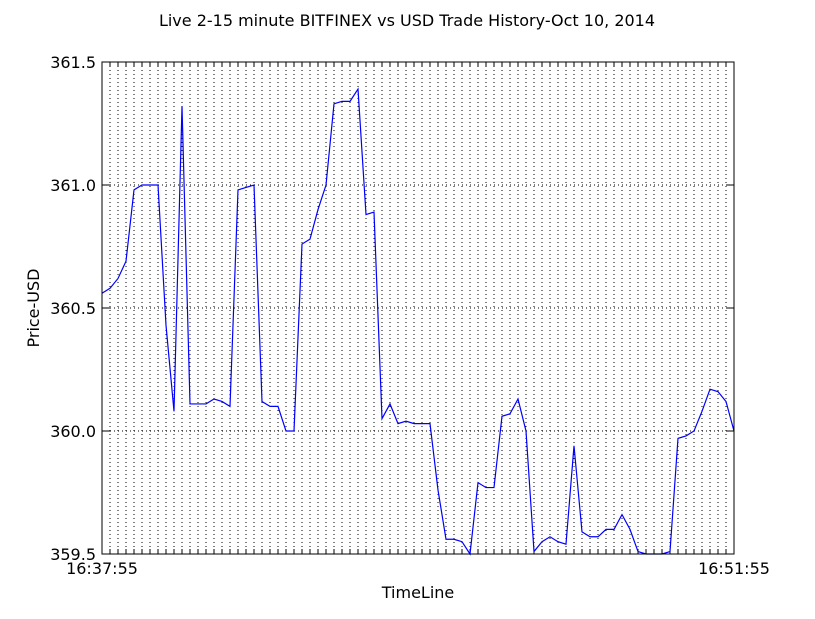 This screenshot has height=619, width=815. What do you see at coordinates (102, 568) in the screenshot?
I see `x-tick-label-start: 16:37:55` at bounding box center [102, 568].